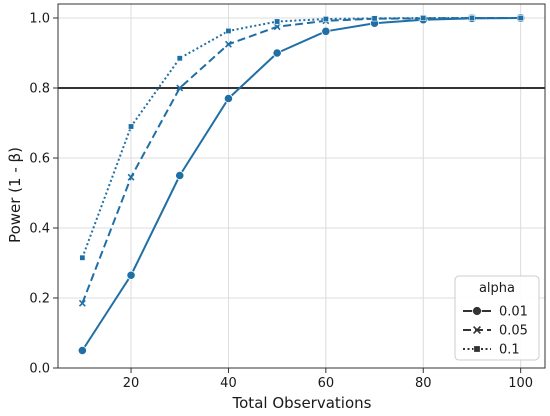  What do you see at coordinates (326, 383) in the screenshot?
I see `x-tick-label: 60` at bounding box center [326, 383].